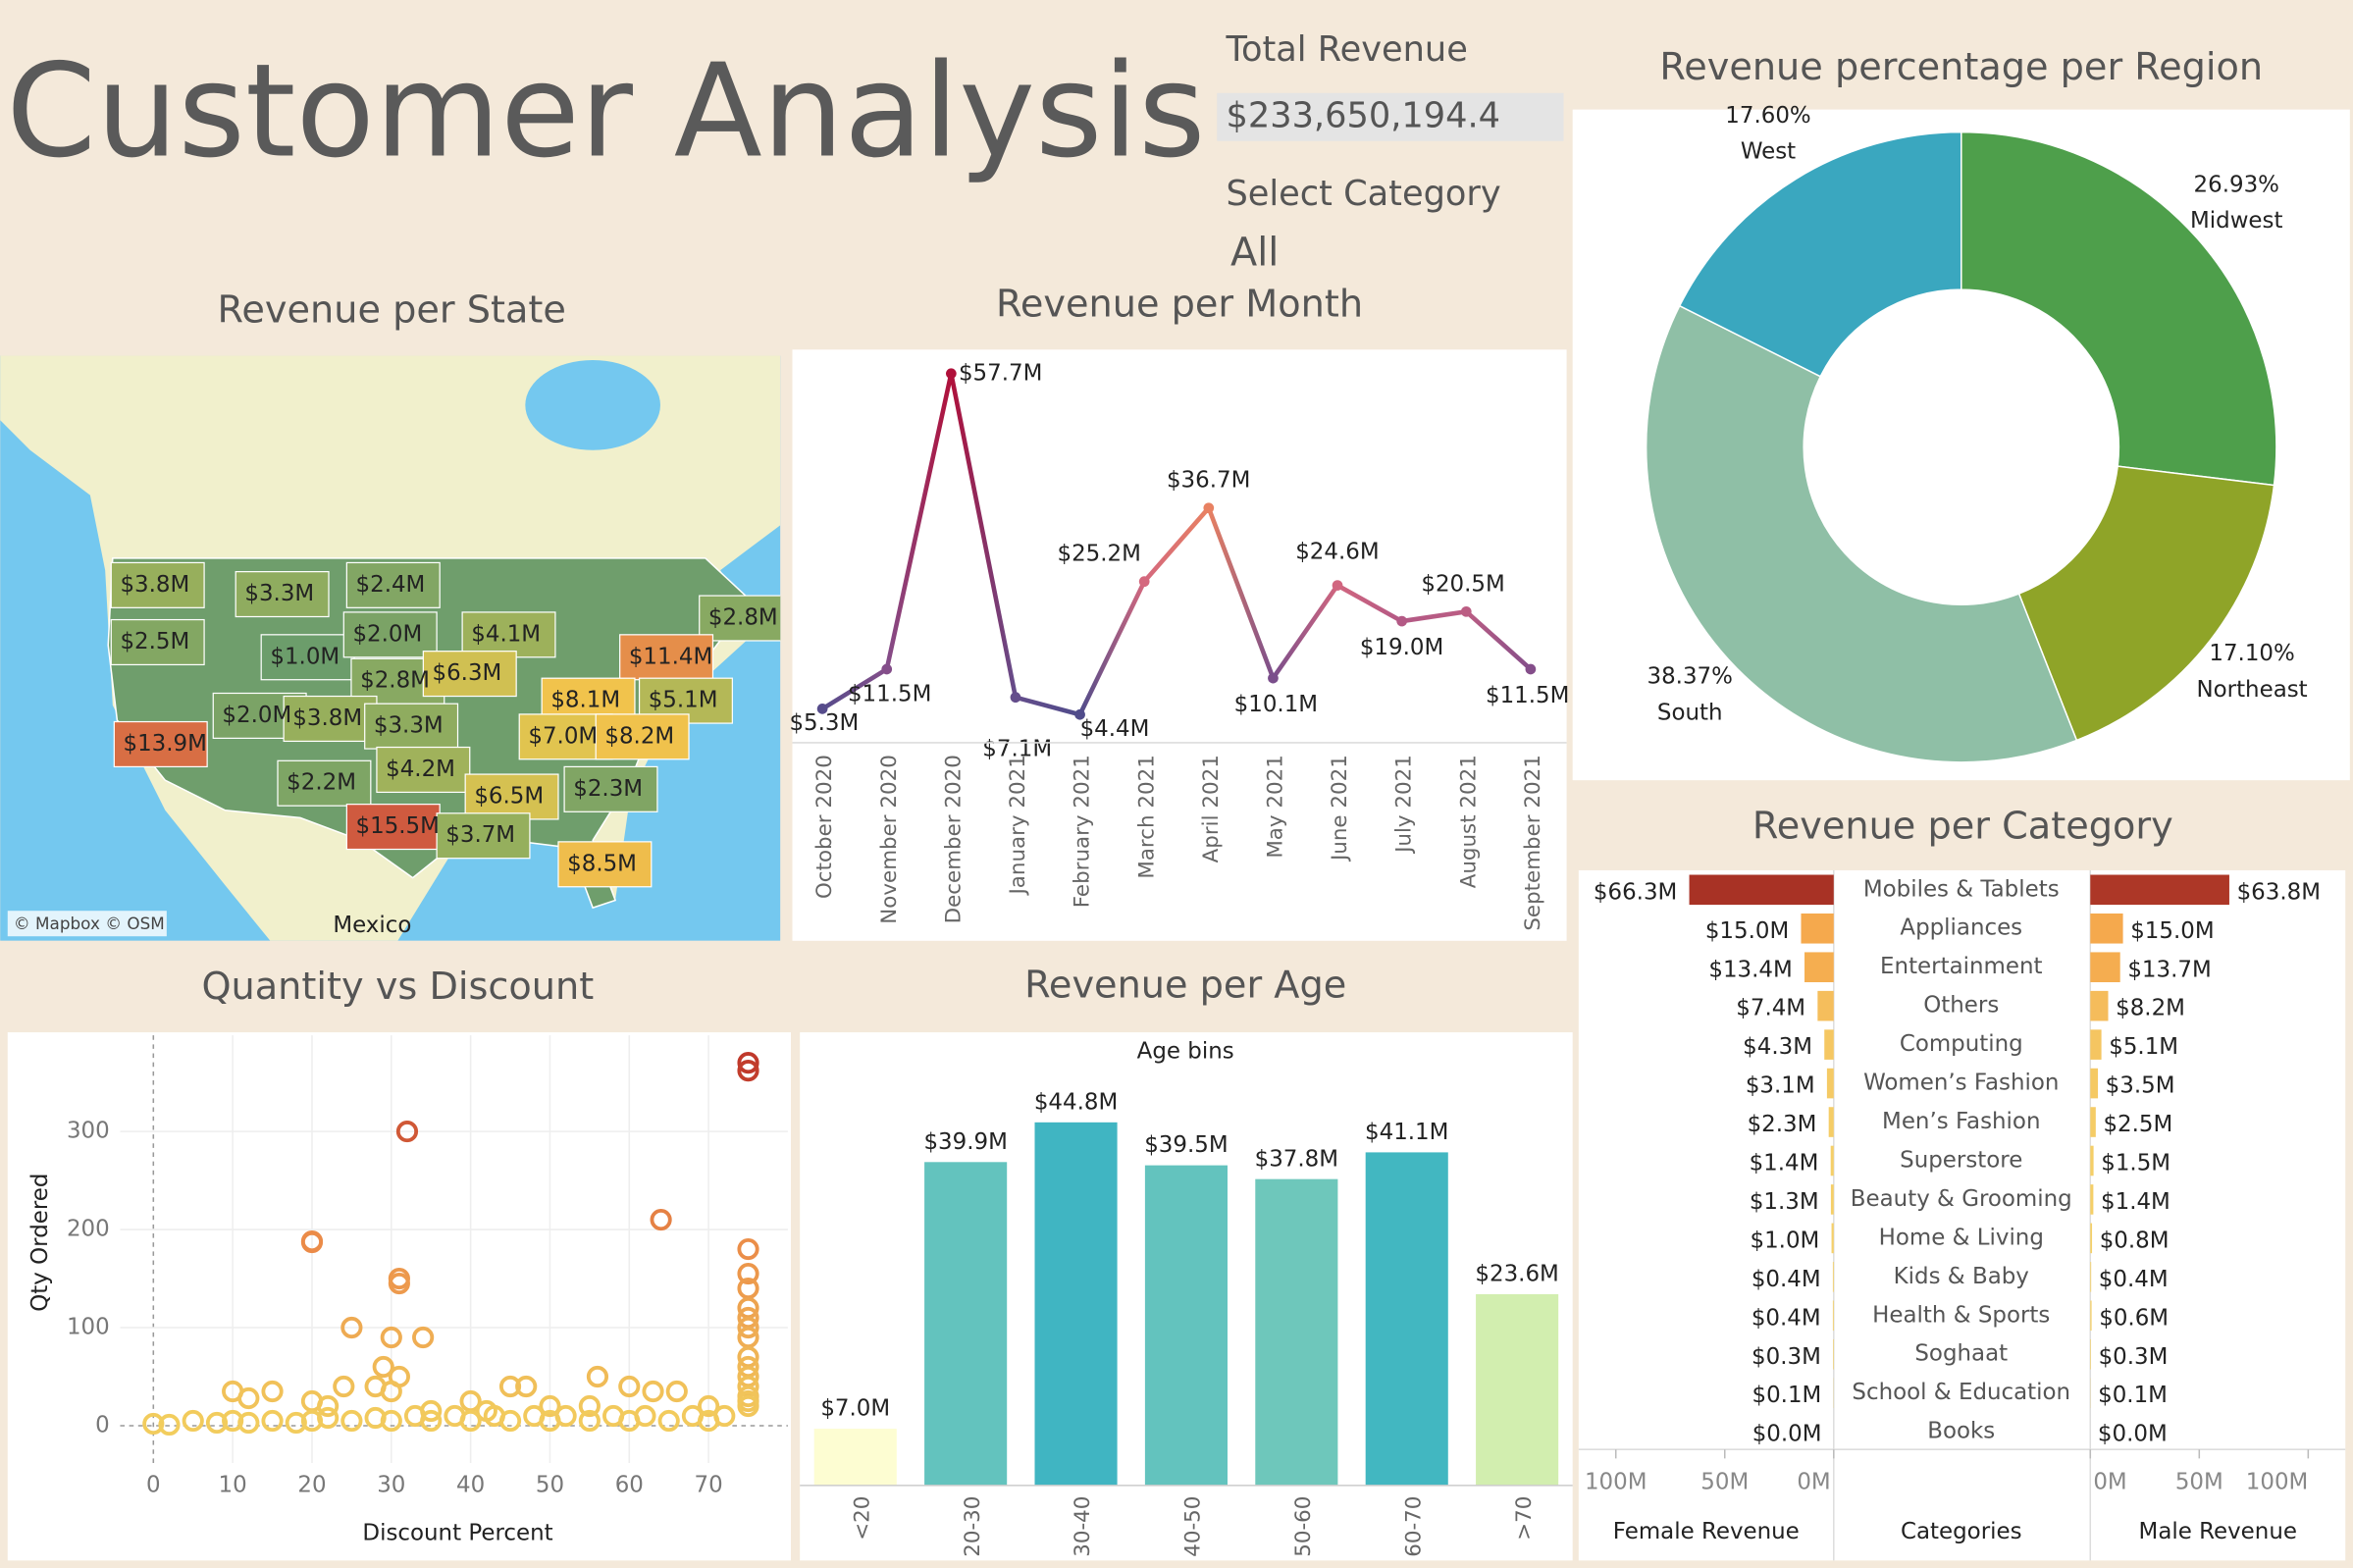 The height and width of the screenshot is (1568, 2353). Describe the element at coordinates (1363, 115) in the screenshot. I see `kpi-value: $233,650,194.4` at that location.